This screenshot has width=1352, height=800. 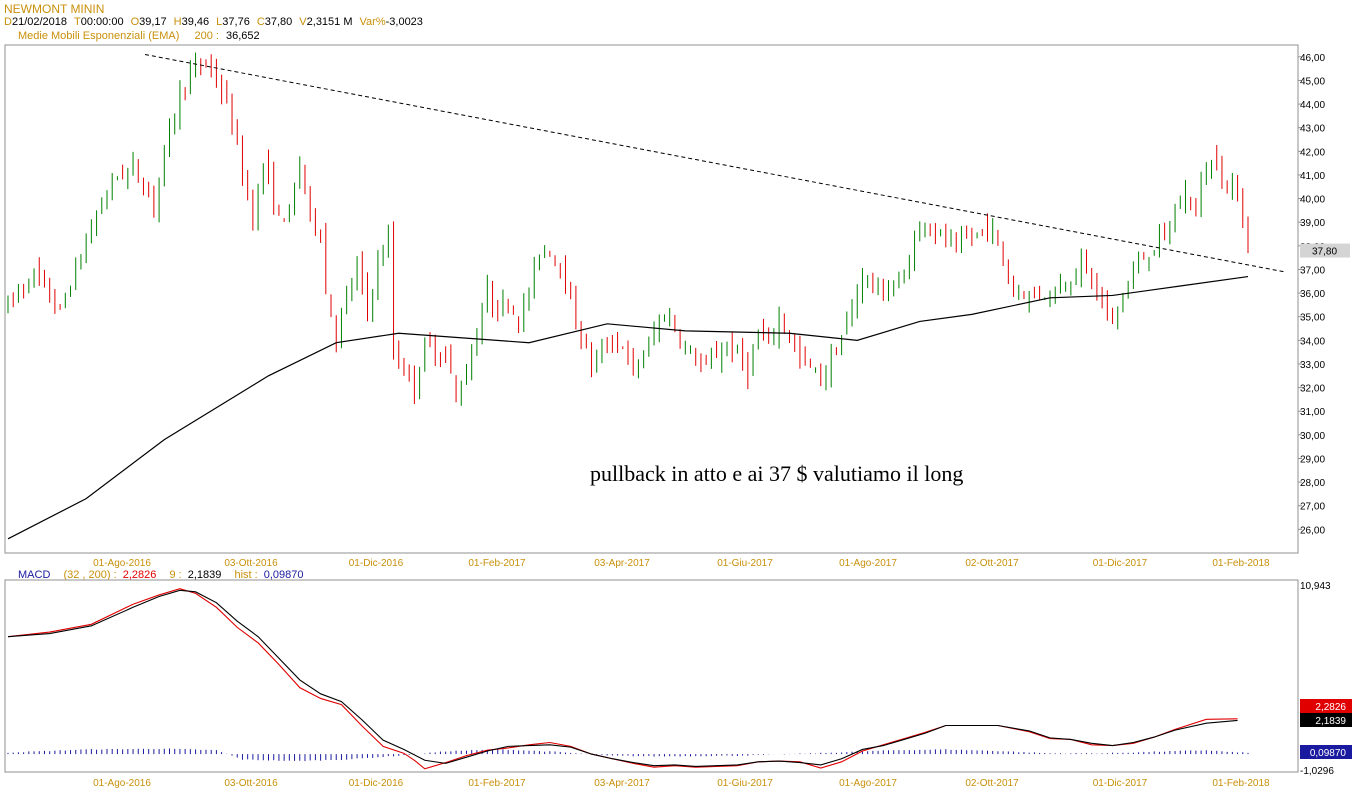 I want to click on macd-y-tick-label: -1,0296, so click(x=1317, y=771).